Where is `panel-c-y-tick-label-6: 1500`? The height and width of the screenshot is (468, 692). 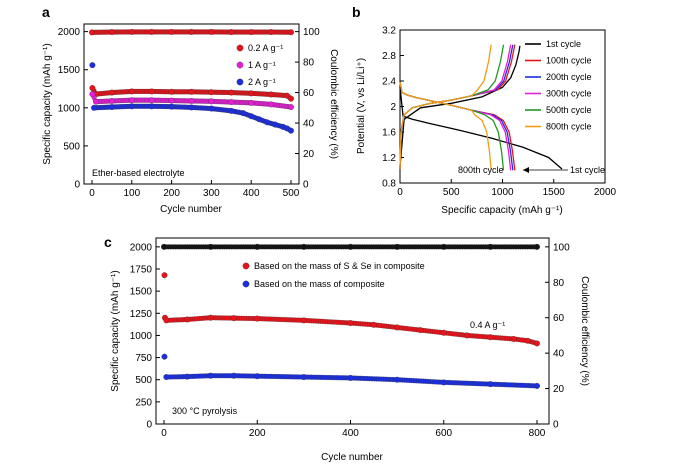 panel-c-y-tick-label-6: 1500 is located at coordinates (141, 292).